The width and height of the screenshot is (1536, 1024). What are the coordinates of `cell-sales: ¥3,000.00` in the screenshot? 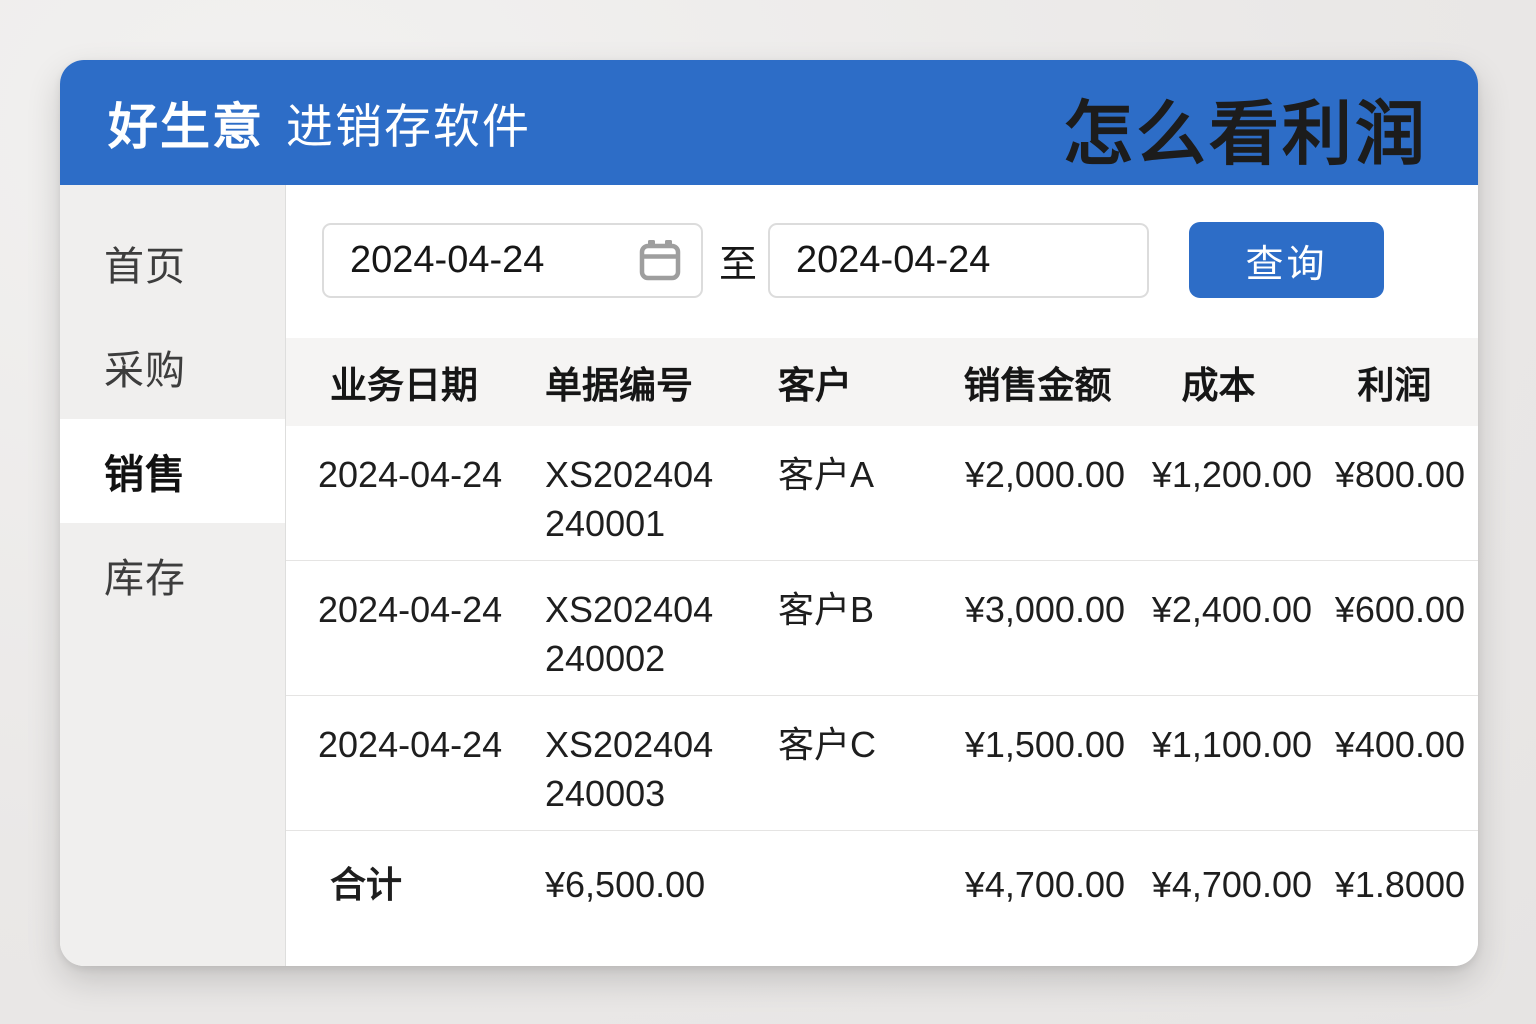 It's located at (1044, 609).